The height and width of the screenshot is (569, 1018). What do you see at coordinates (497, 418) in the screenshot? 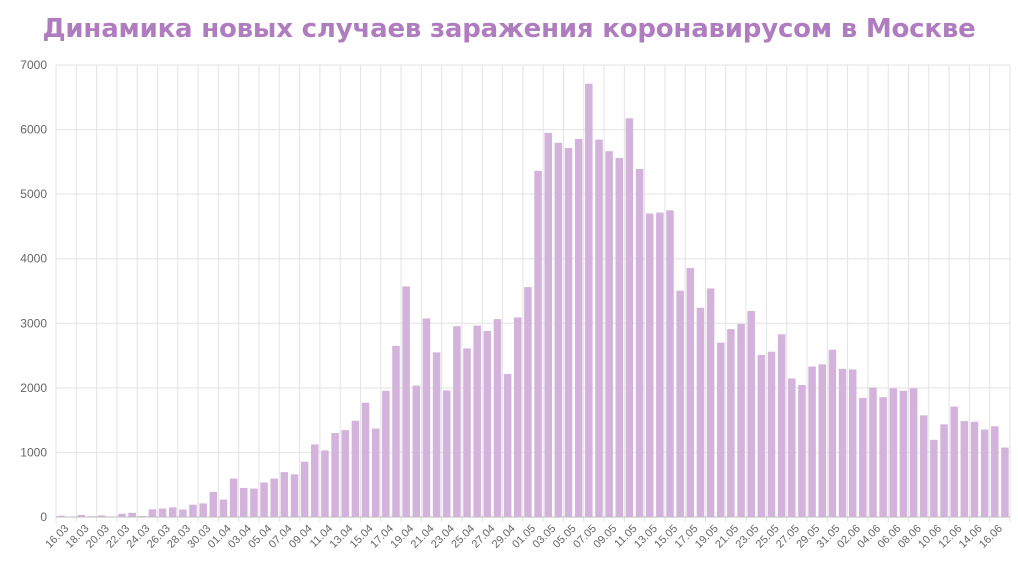
I see `bar-28.04` at bounding box center [497, 418].